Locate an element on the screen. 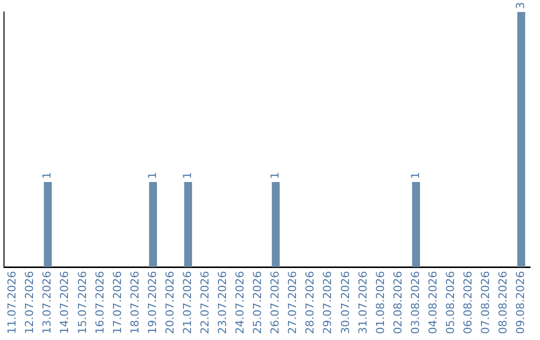  x-tick-label: 28.07.2026 is located at coordinates (310, 302).